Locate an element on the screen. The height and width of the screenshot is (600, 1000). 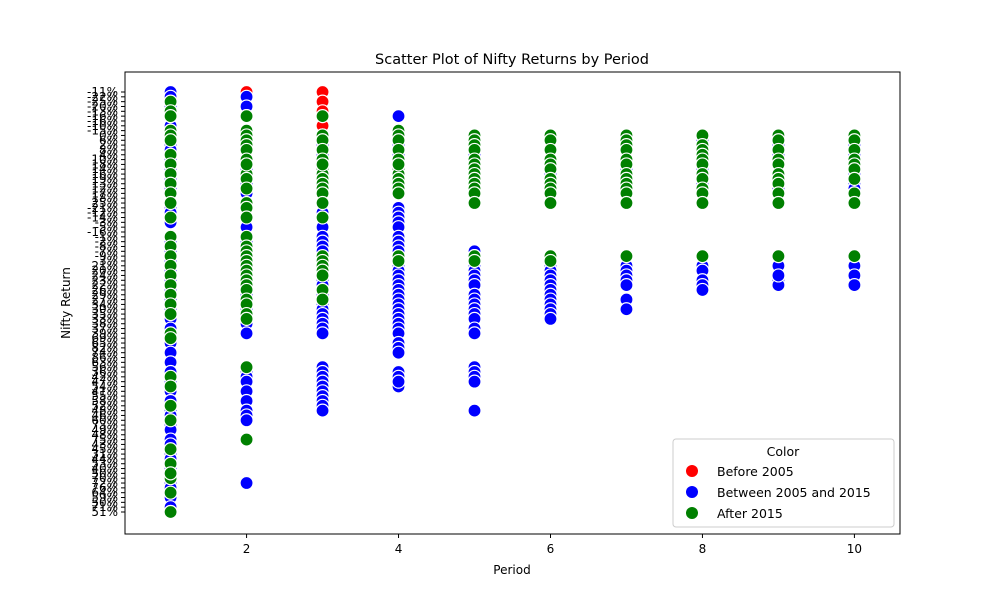
y-tick-label: 46% is located at coordinates (104, 415).